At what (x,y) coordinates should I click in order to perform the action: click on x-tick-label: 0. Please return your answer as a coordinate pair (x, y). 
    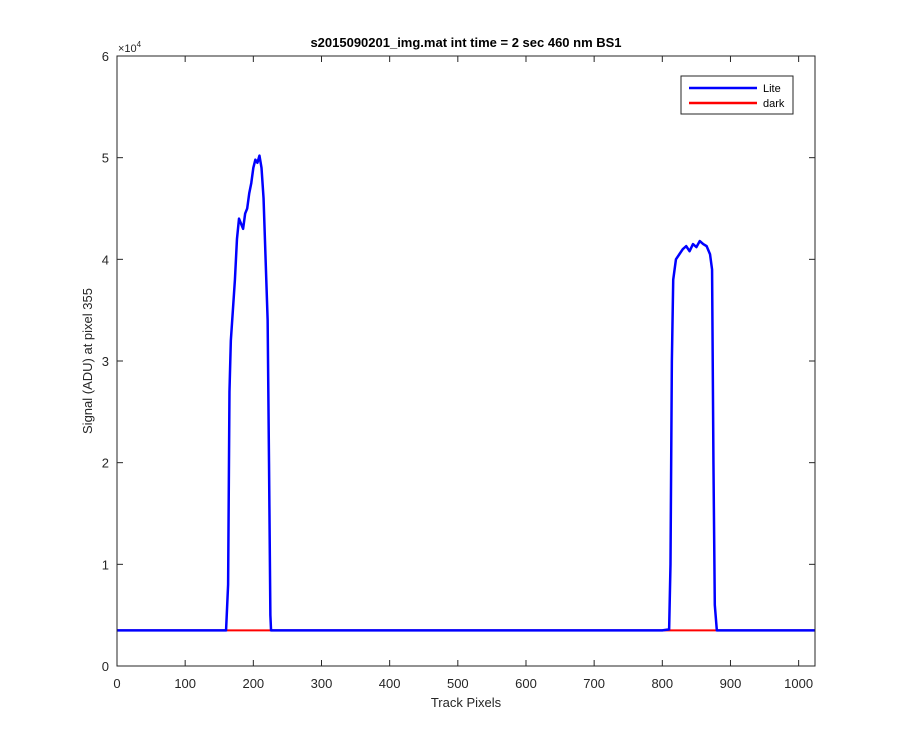
    Looking at the image, I should click on (116, 683).